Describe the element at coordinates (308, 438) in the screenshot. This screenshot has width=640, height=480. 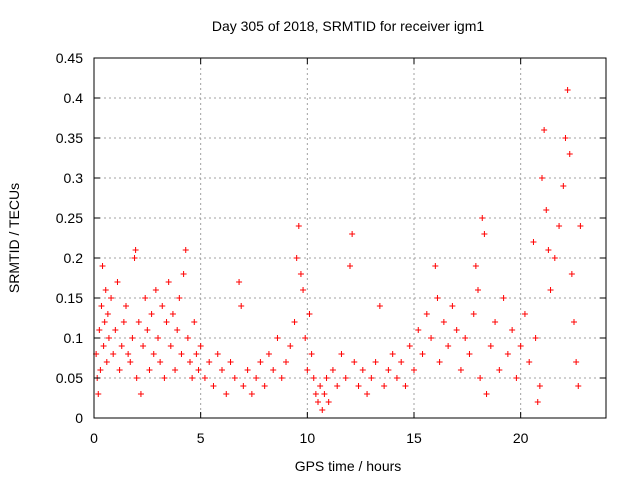
I see `x-tick-label: 10` at that location.